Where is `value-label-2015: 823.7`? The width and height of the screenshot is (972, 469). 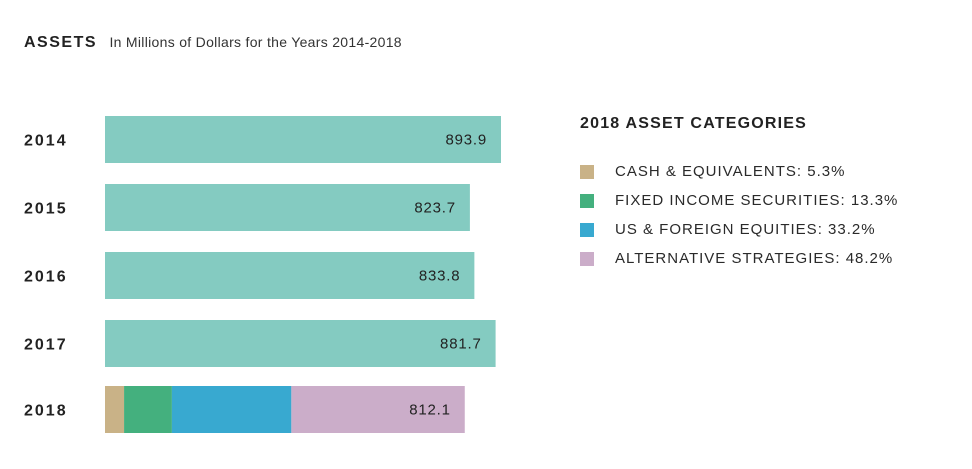 value-label-2015: 823.7 is located at coordinates (435, 208).